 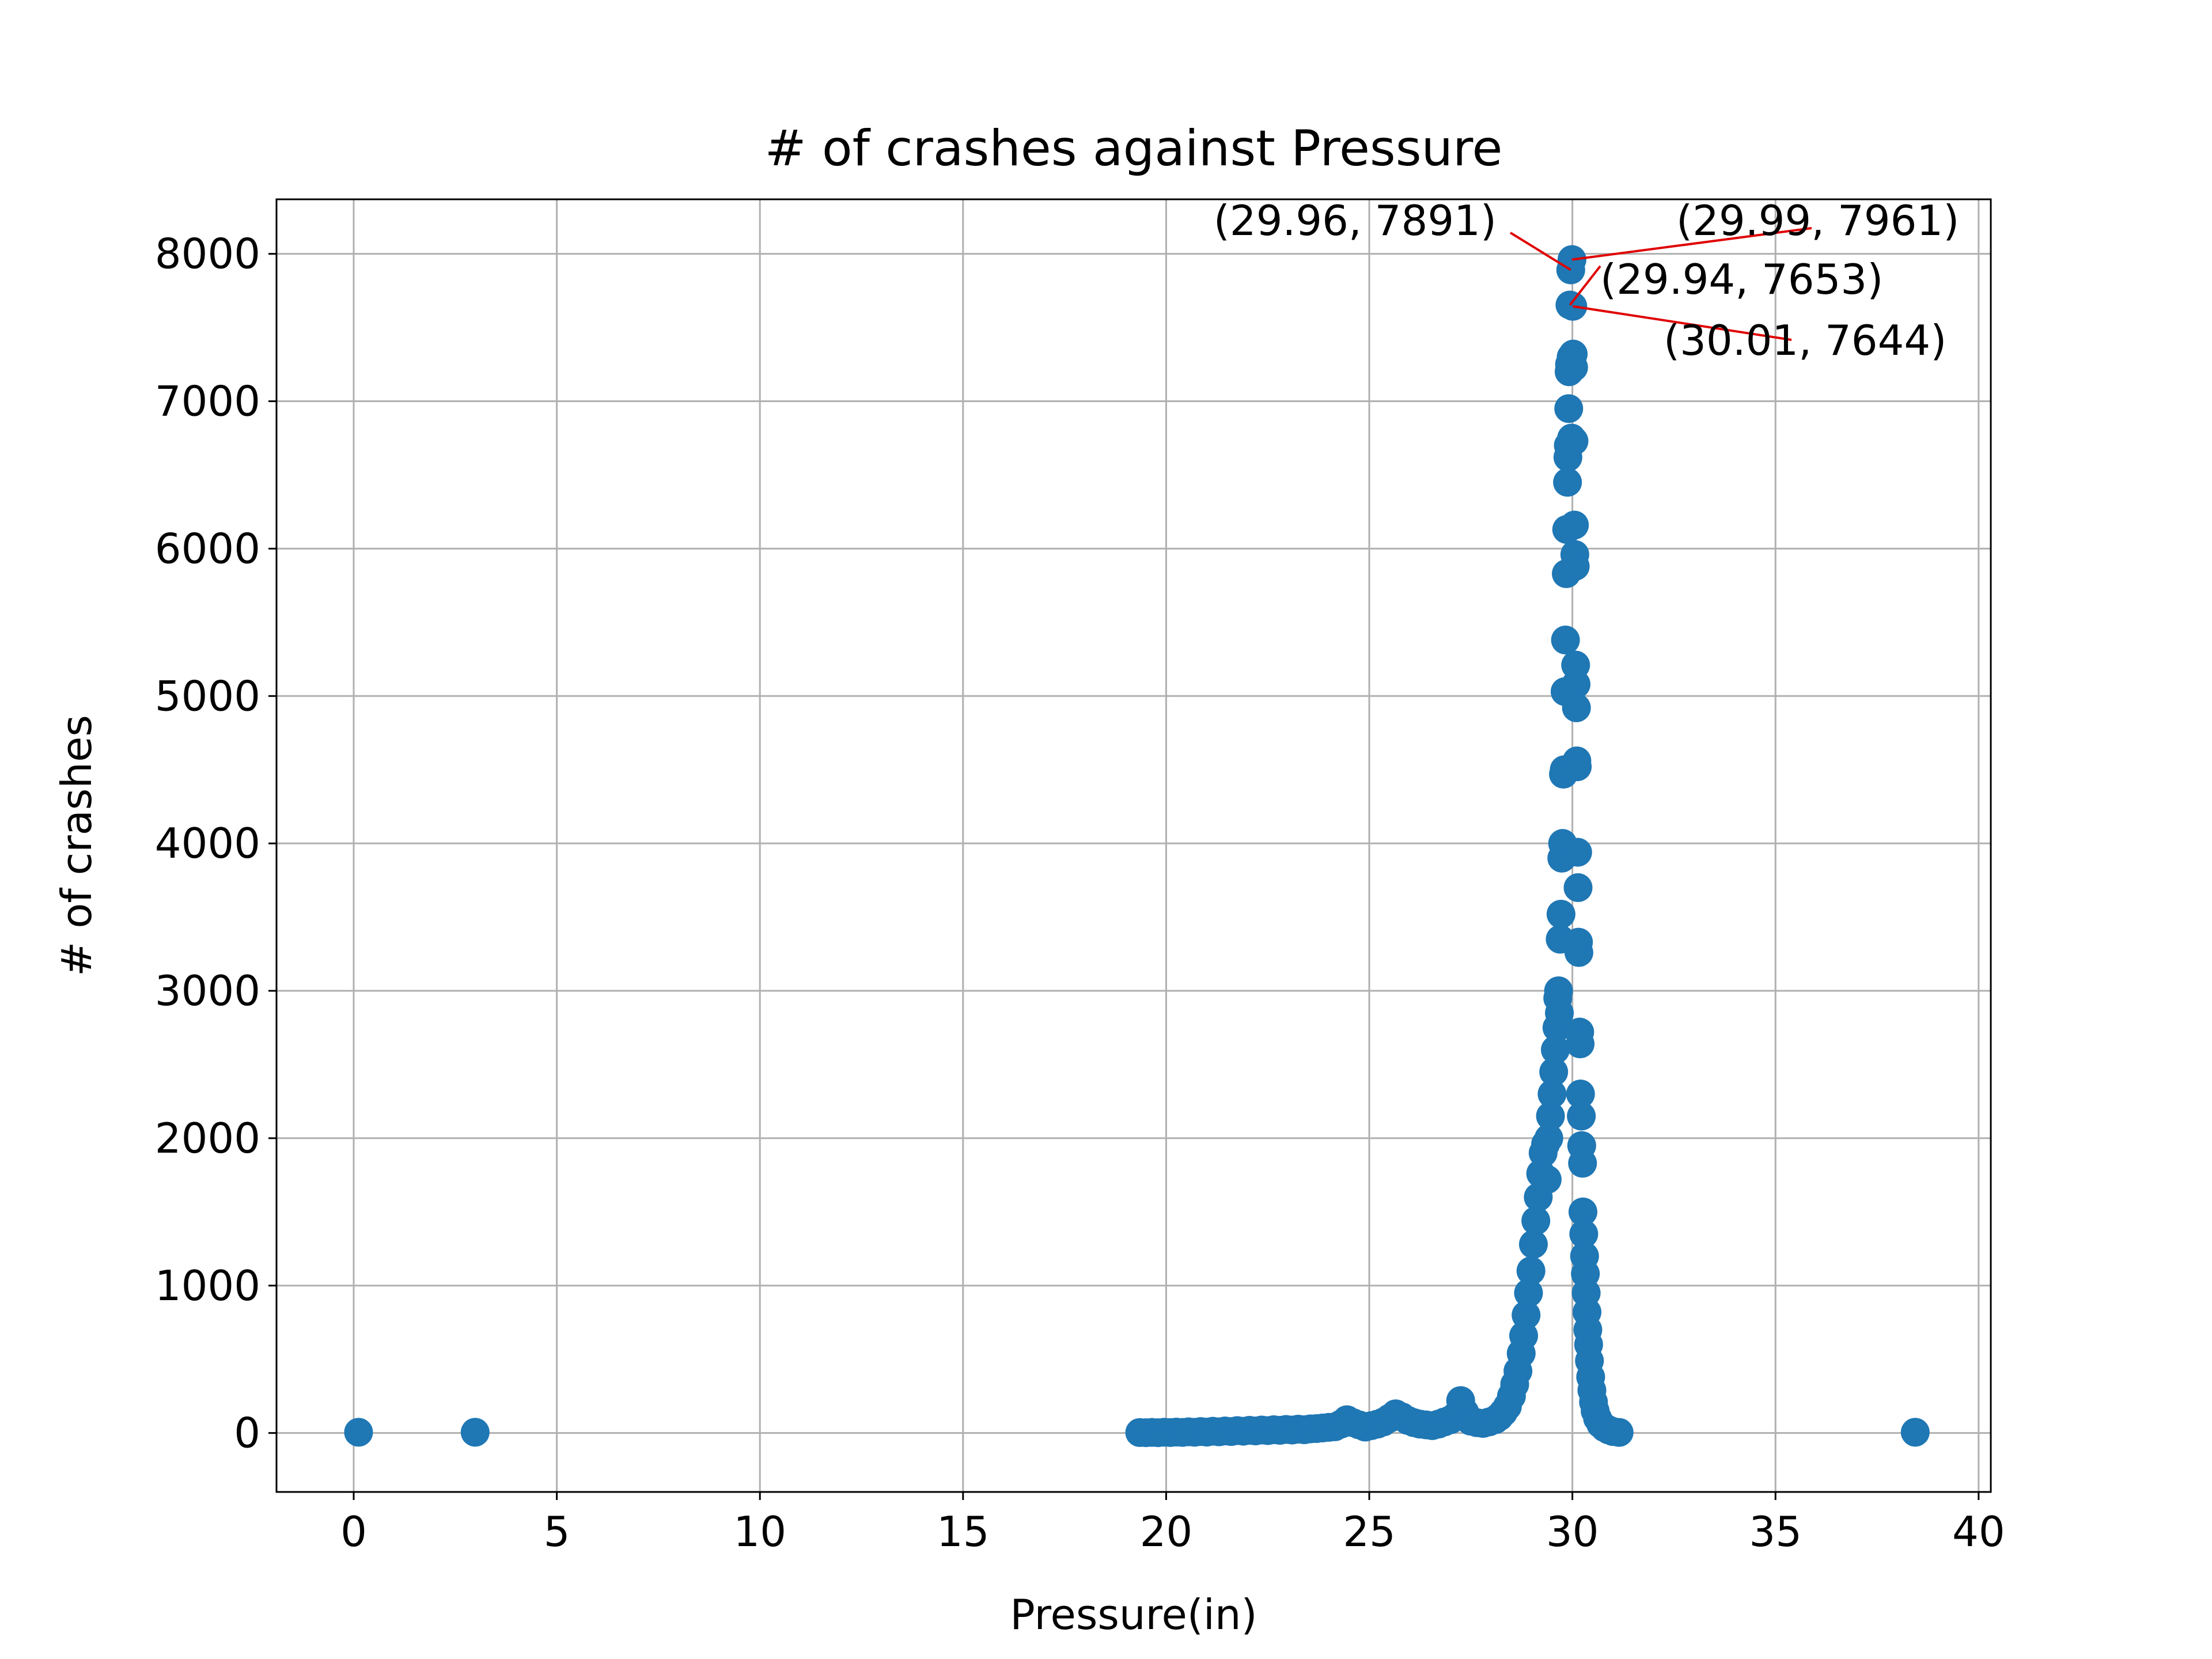 What do you see at coordinates (207, 254) in the screenshot?
I see `y-tick-label: 8000` at bounding box center [207, 254].